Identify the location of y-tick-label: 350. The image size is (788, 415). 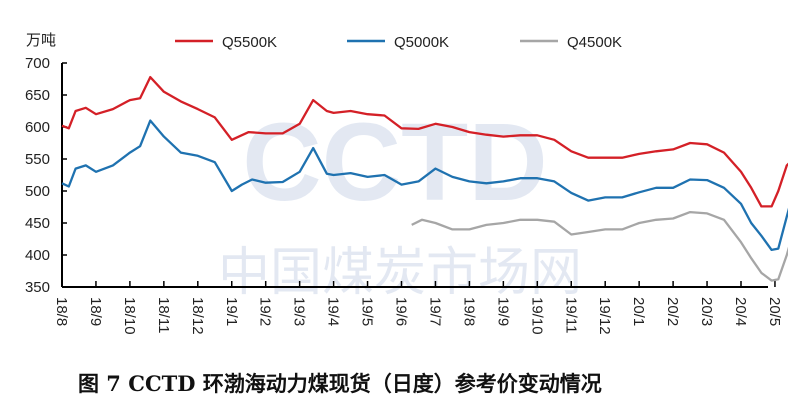
(37, 287).